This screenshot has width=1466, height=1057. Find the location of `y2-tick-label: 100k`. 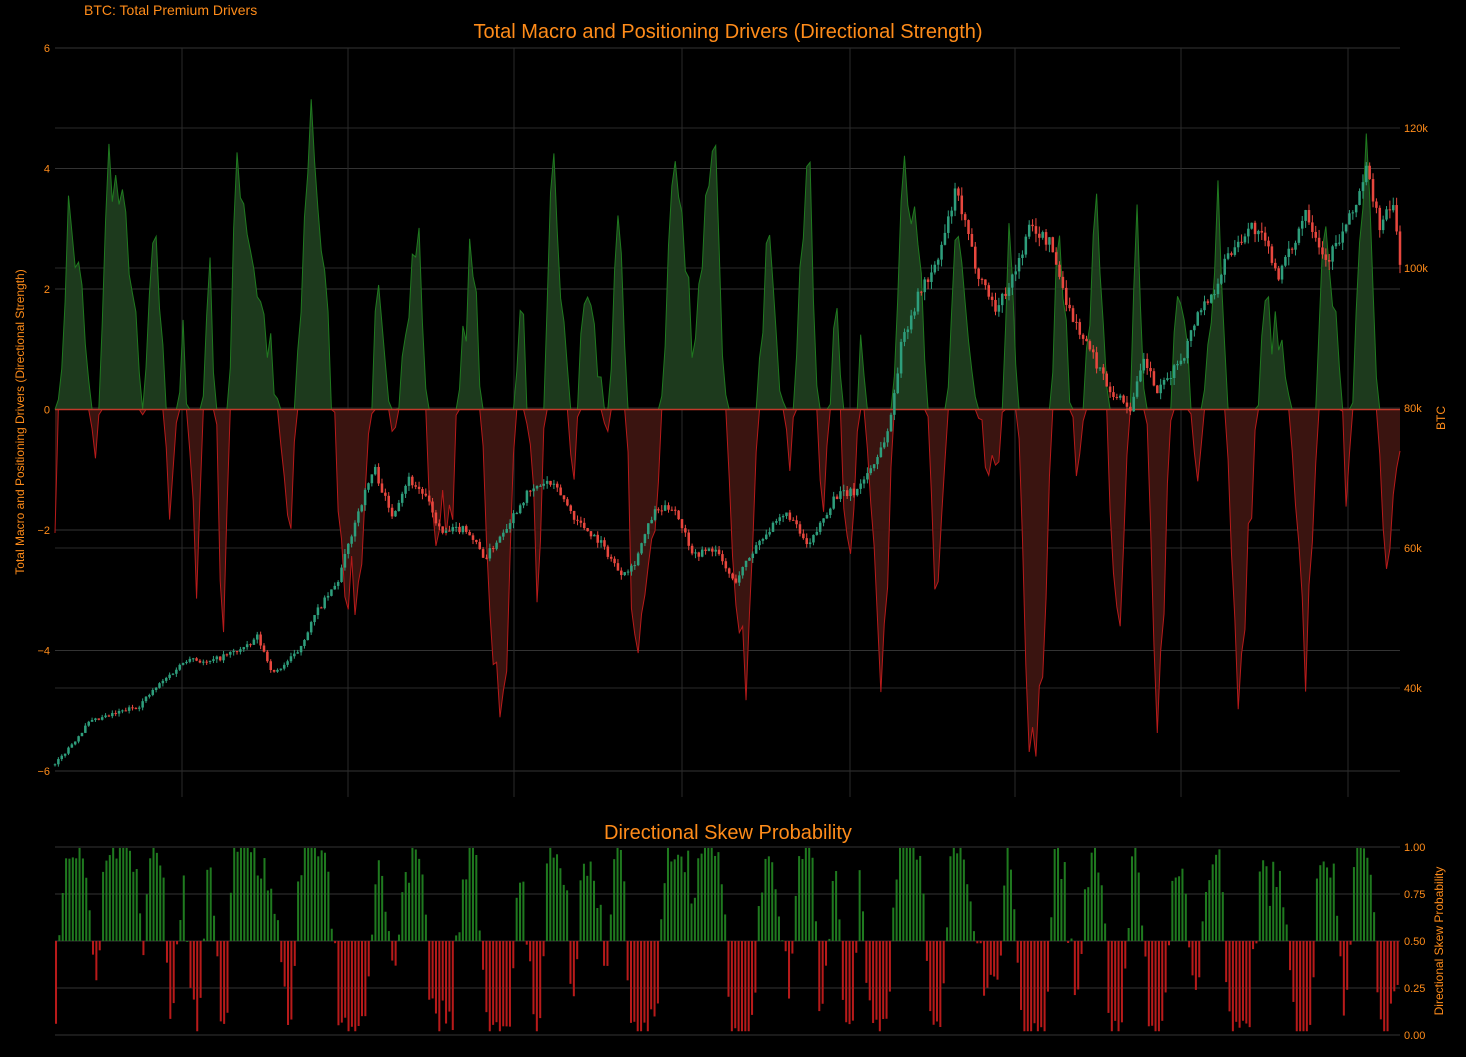

y2-tick-label: 100k is located at coordinates (1416, 269).